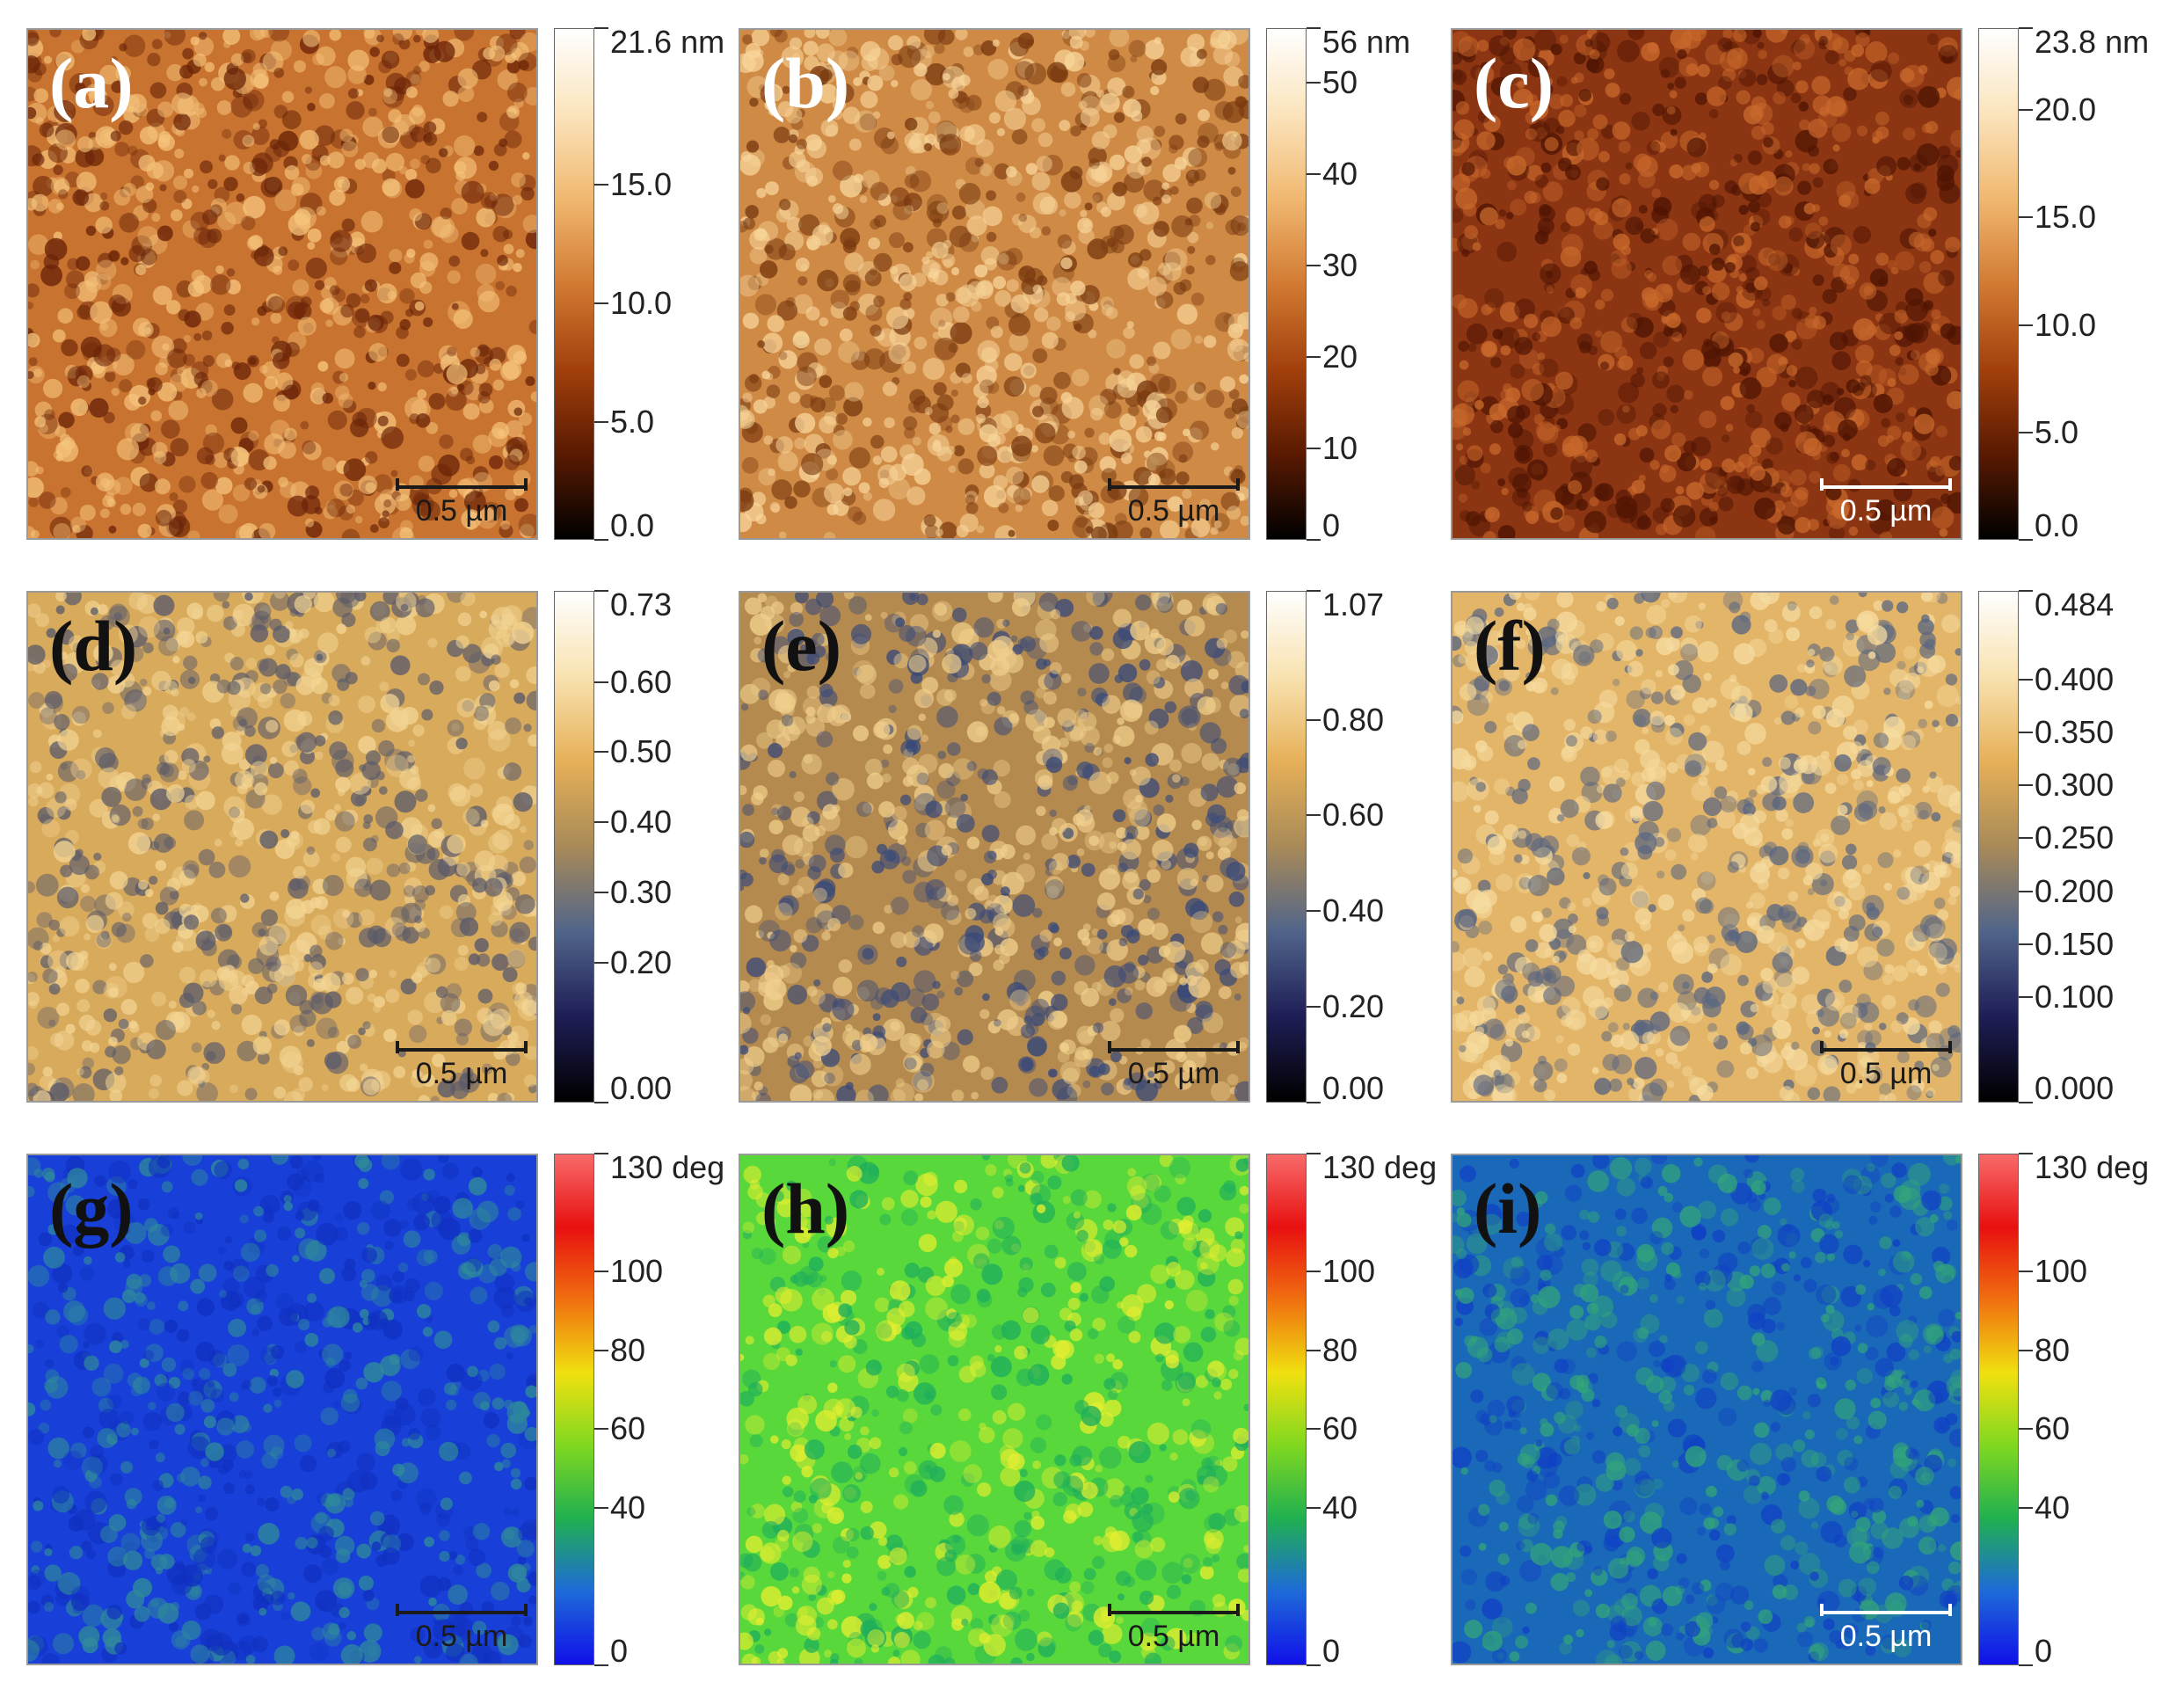  Describe the element at coordinates (2075, 732) in the screenshot. I see `colorbar-tick-label: 0.350` at that location.